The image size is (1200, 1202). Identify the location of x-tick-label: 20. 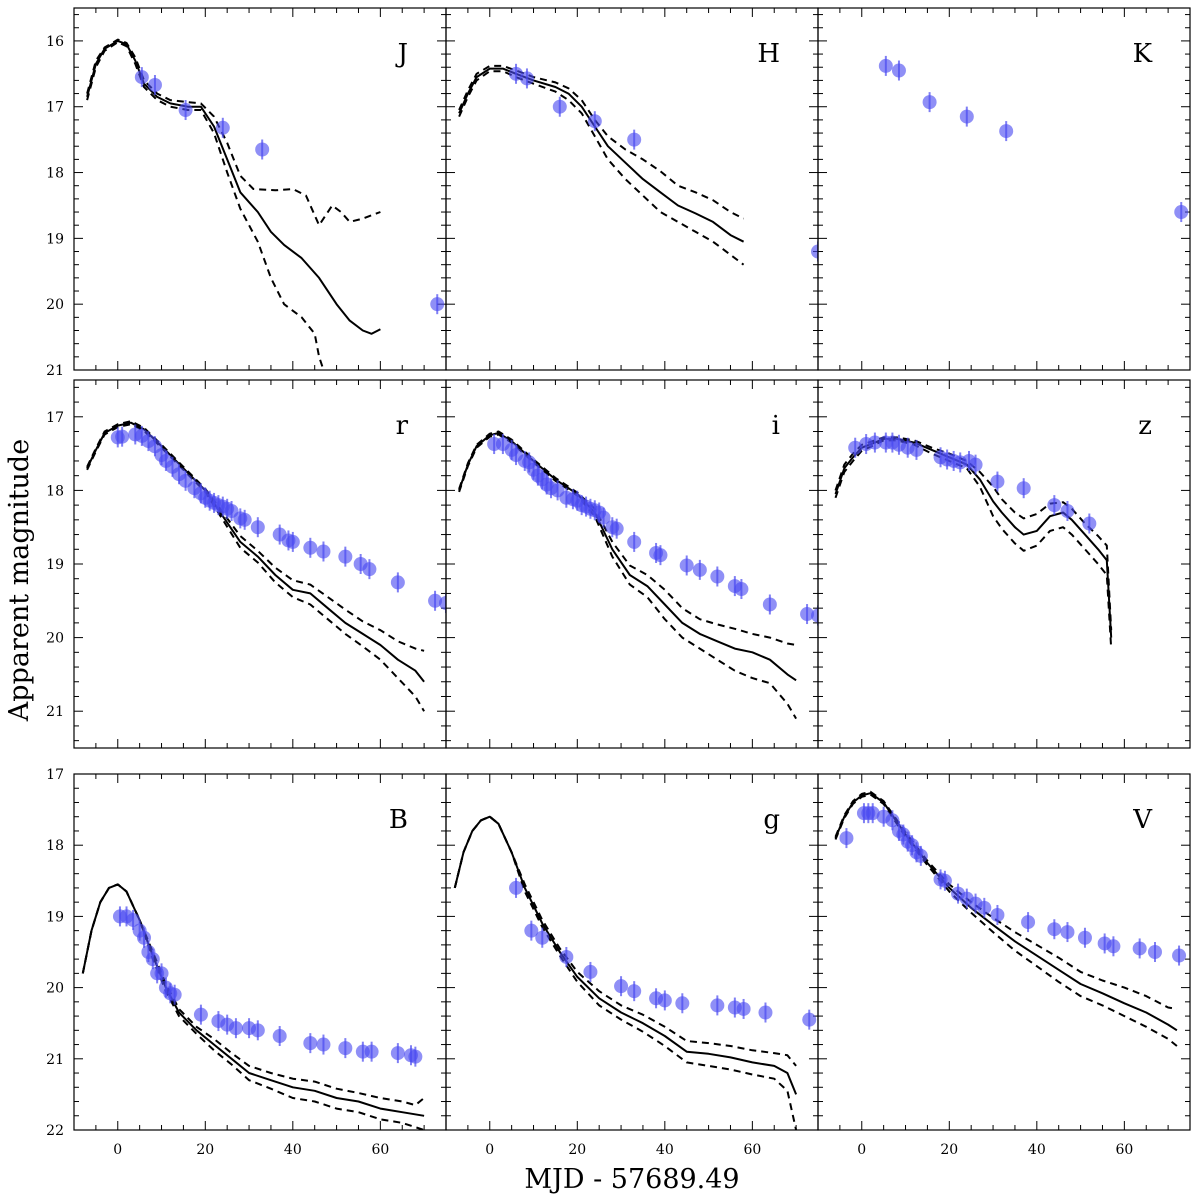
(205, 1150).